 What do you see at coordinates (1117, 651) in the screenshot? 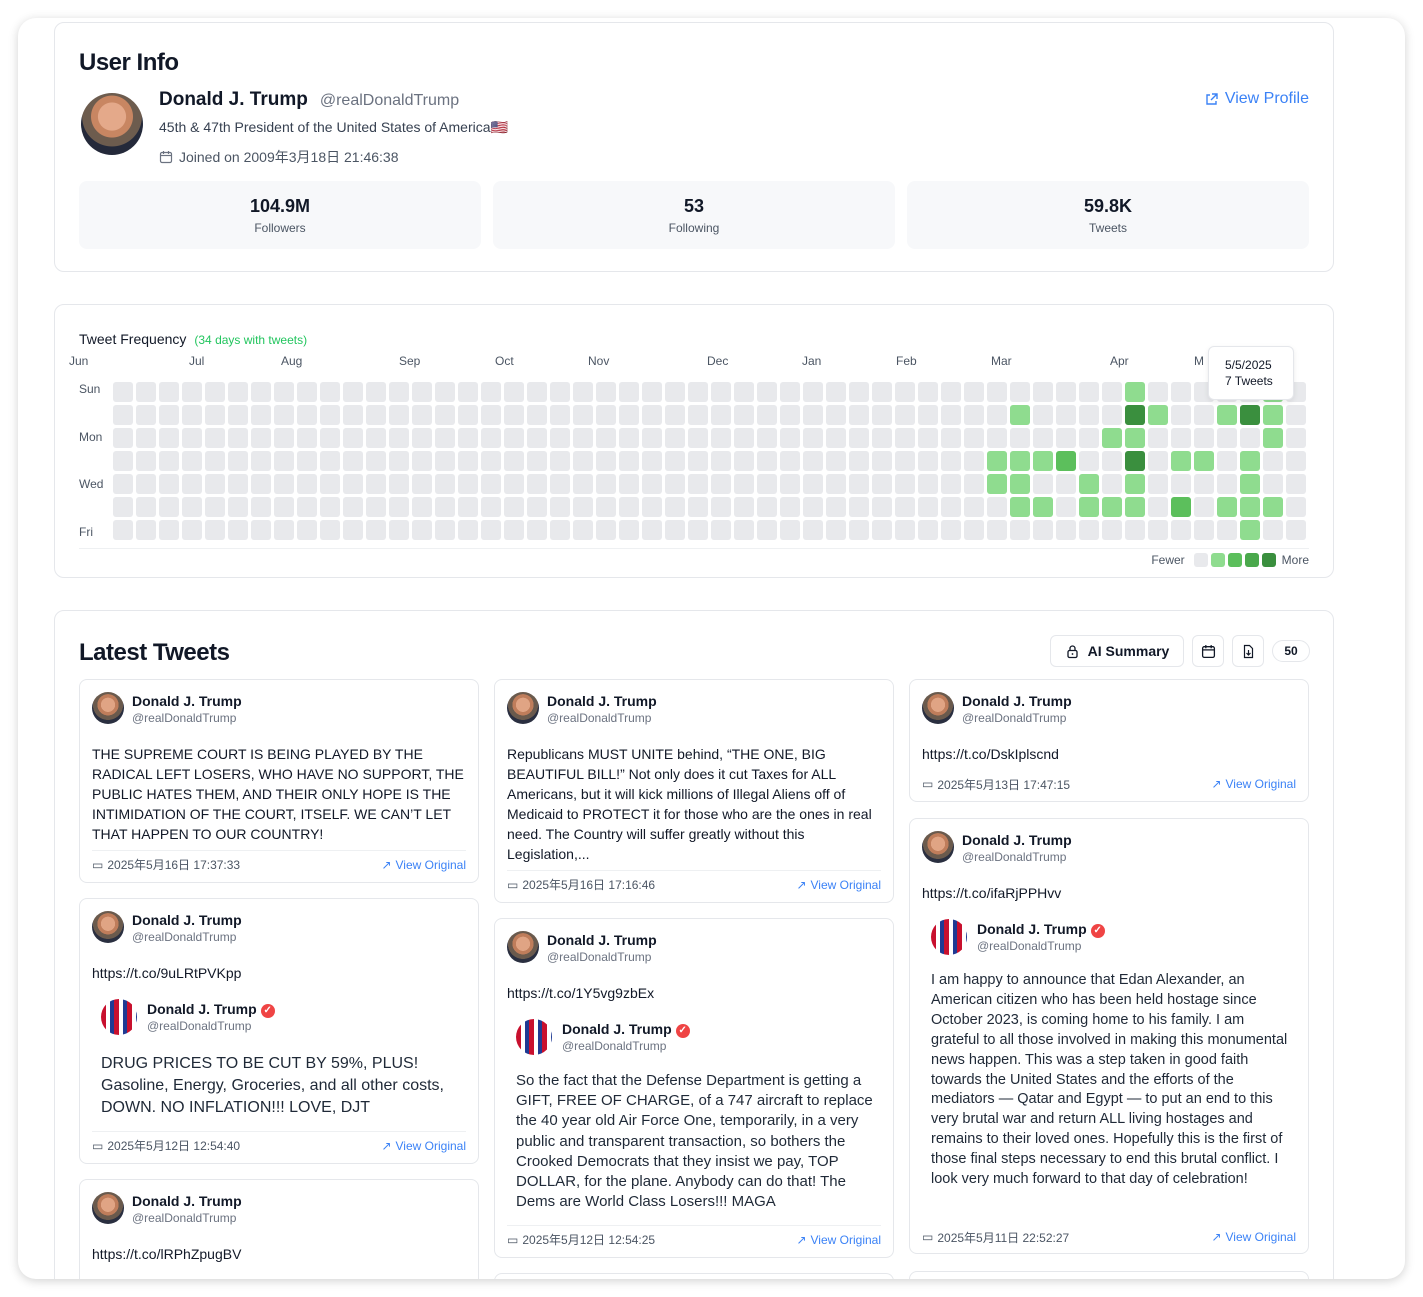
I see `ai-summary-button: AI Summary` at bounding box center [1117, 651].